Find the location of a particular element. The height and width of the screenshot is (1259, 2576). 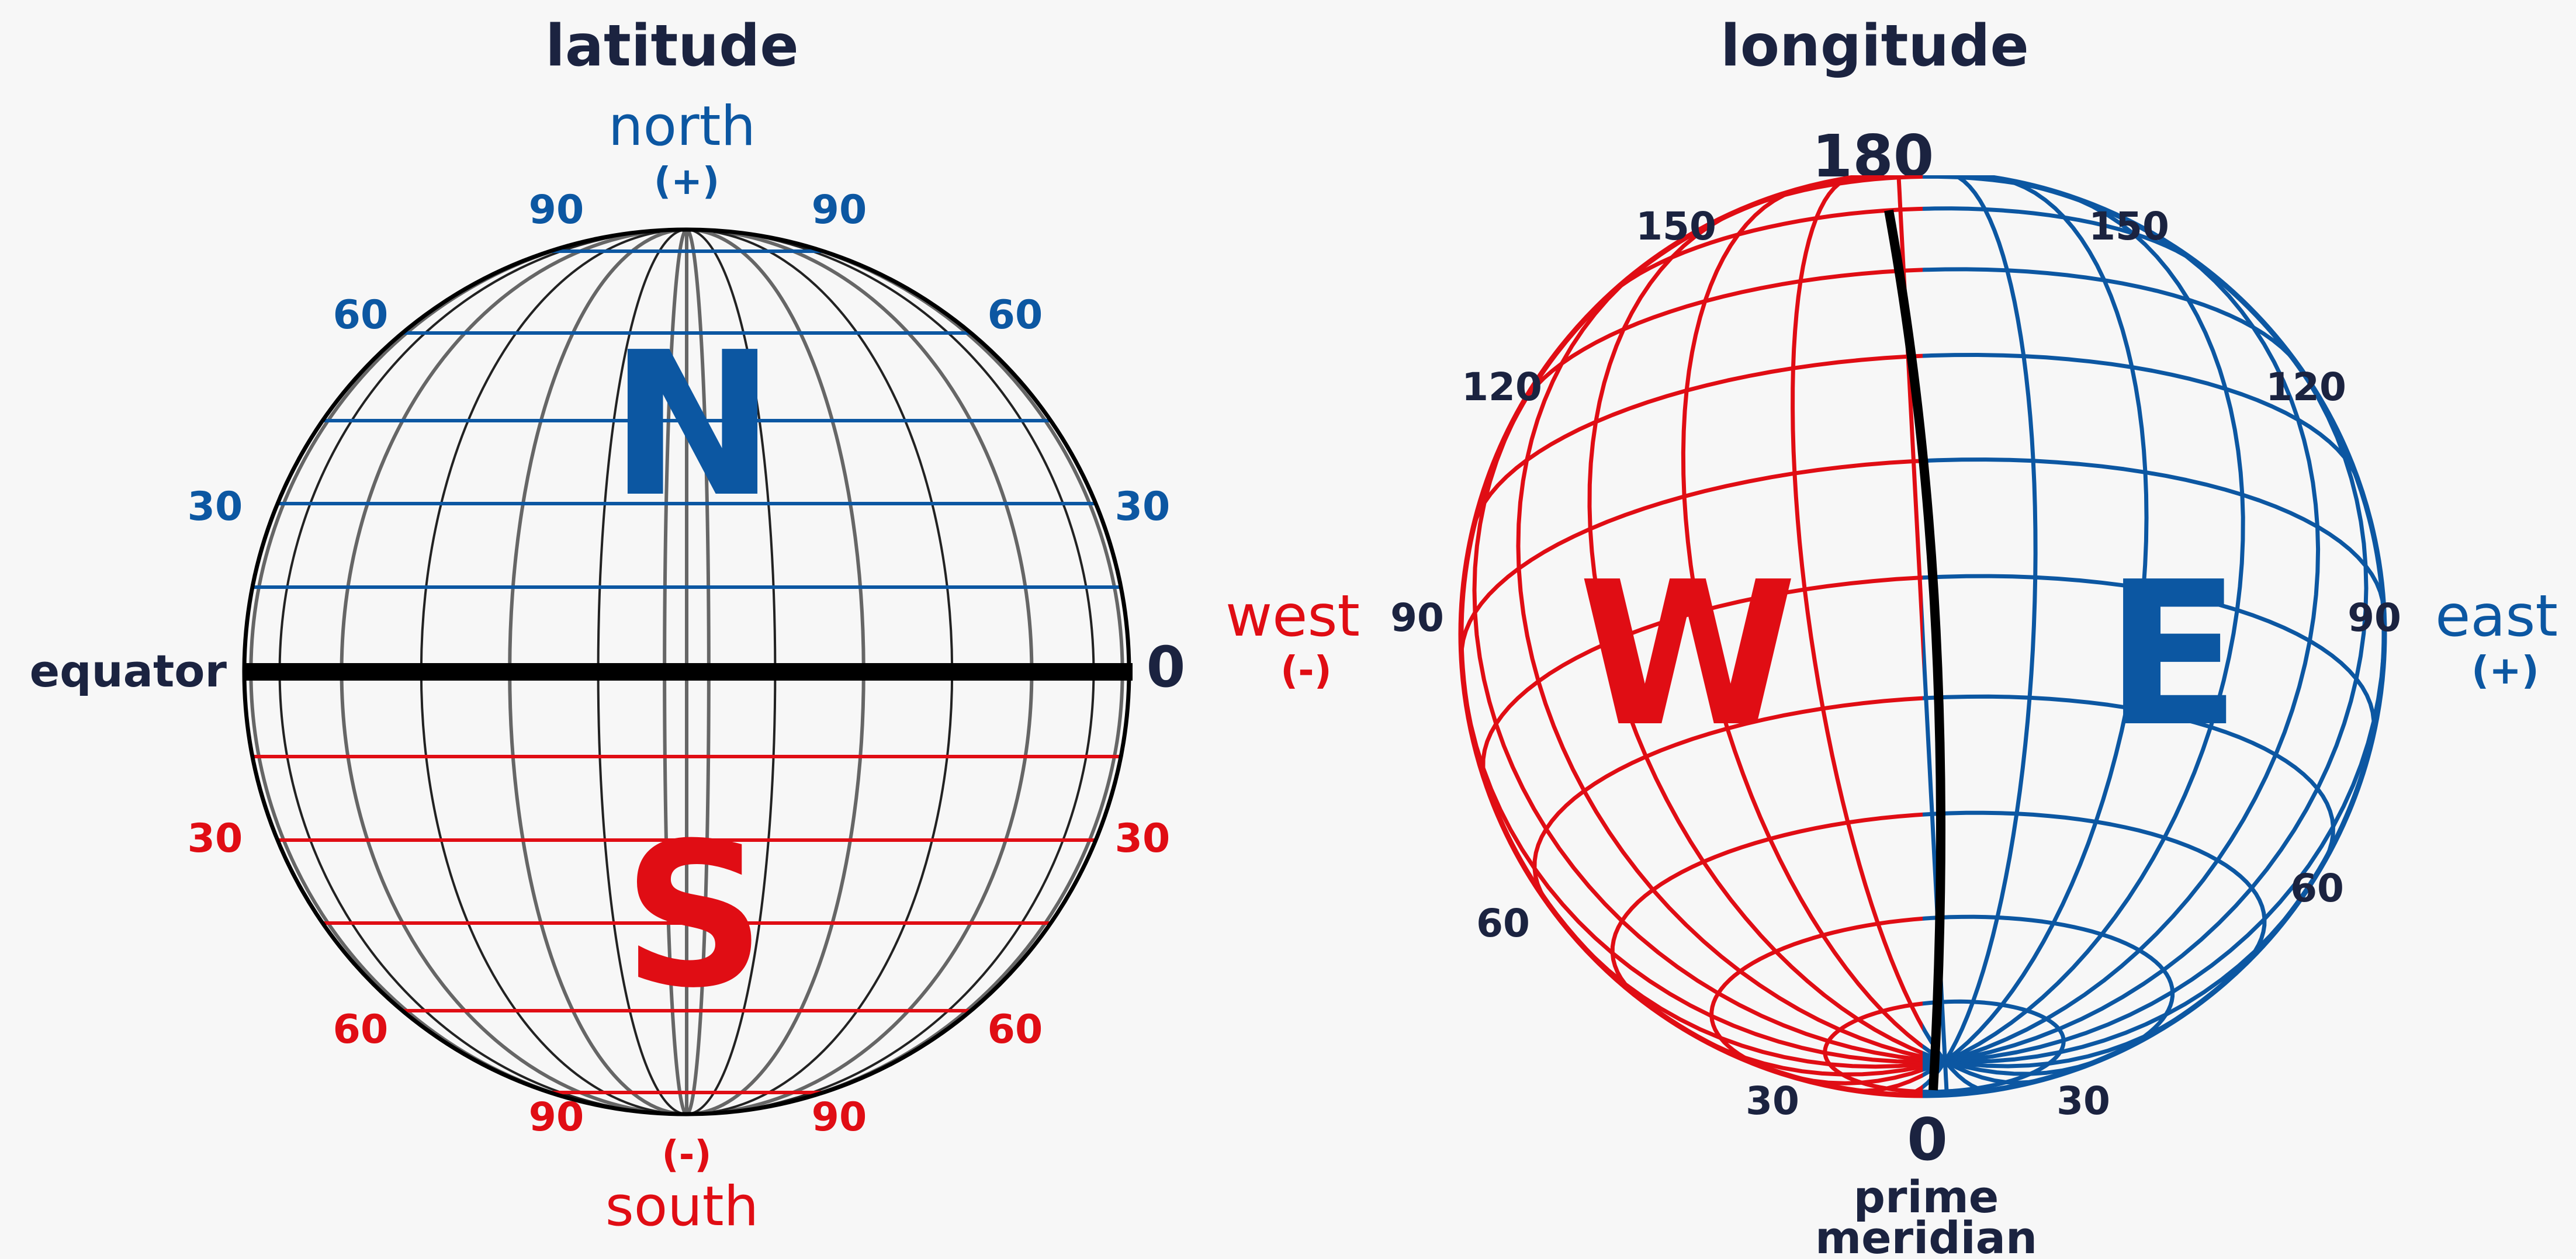

lat-north-tick-60-left: 60 is located at coordinates (361, 315).